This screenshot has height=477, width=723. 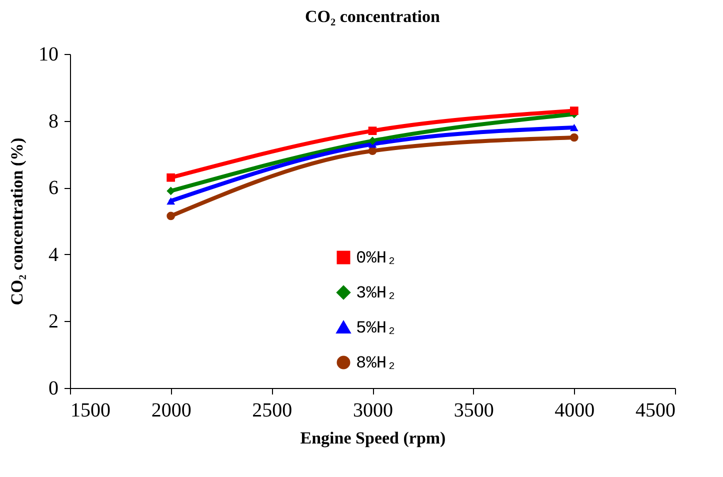 What do you see at coordinates (53, 321) in the screenshot?
I see `y-tick-label: 2` at bounding box center [53, 321].